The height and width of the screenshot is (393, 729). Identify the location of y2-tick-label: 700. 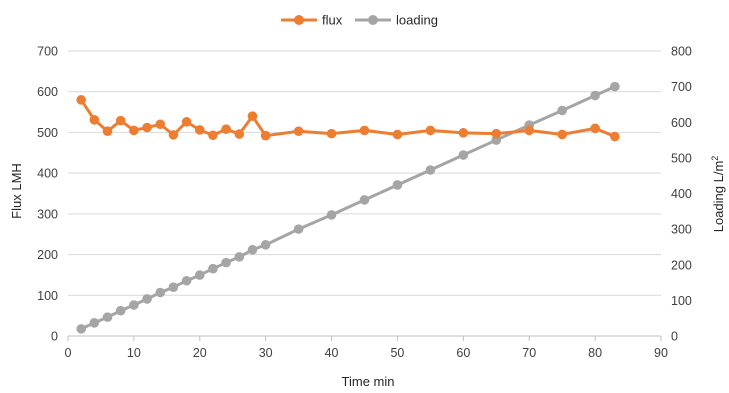
(681, 87).